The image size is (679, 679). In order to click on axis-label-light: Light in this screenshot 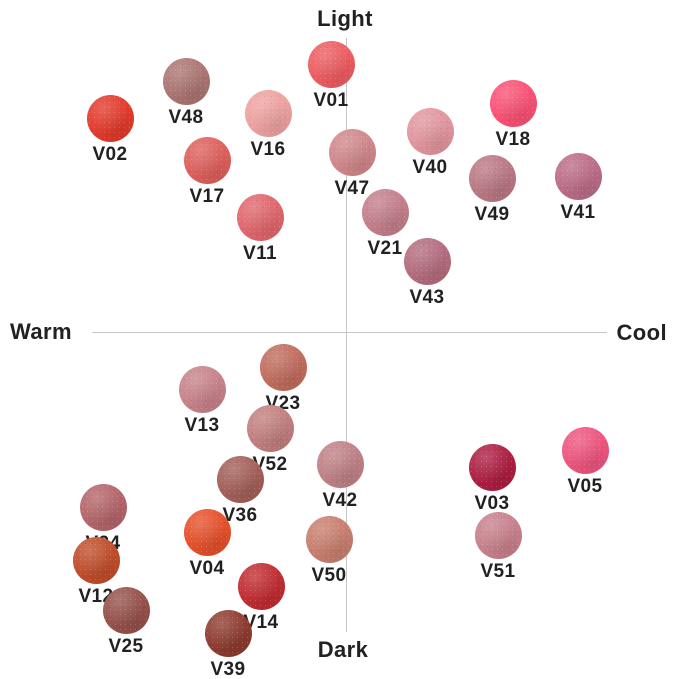, I will do `click(345, 18)`.